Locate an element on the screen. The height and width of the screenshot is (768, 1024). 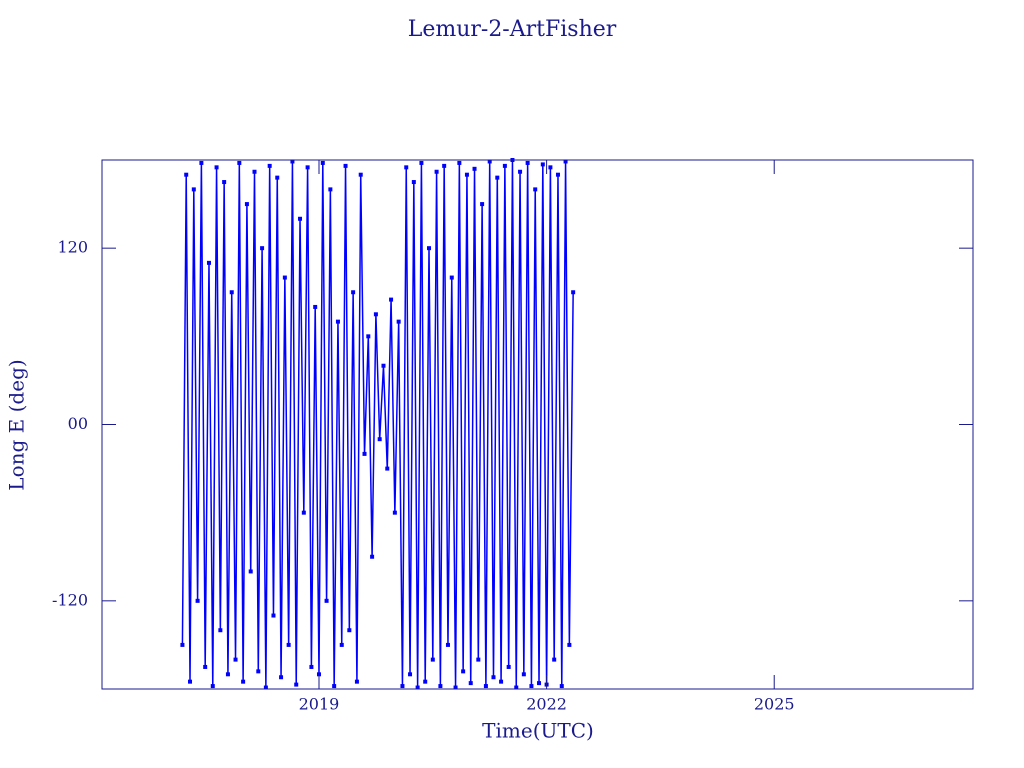
x-tick-label: 2022 is located at coordinates (546, 704).